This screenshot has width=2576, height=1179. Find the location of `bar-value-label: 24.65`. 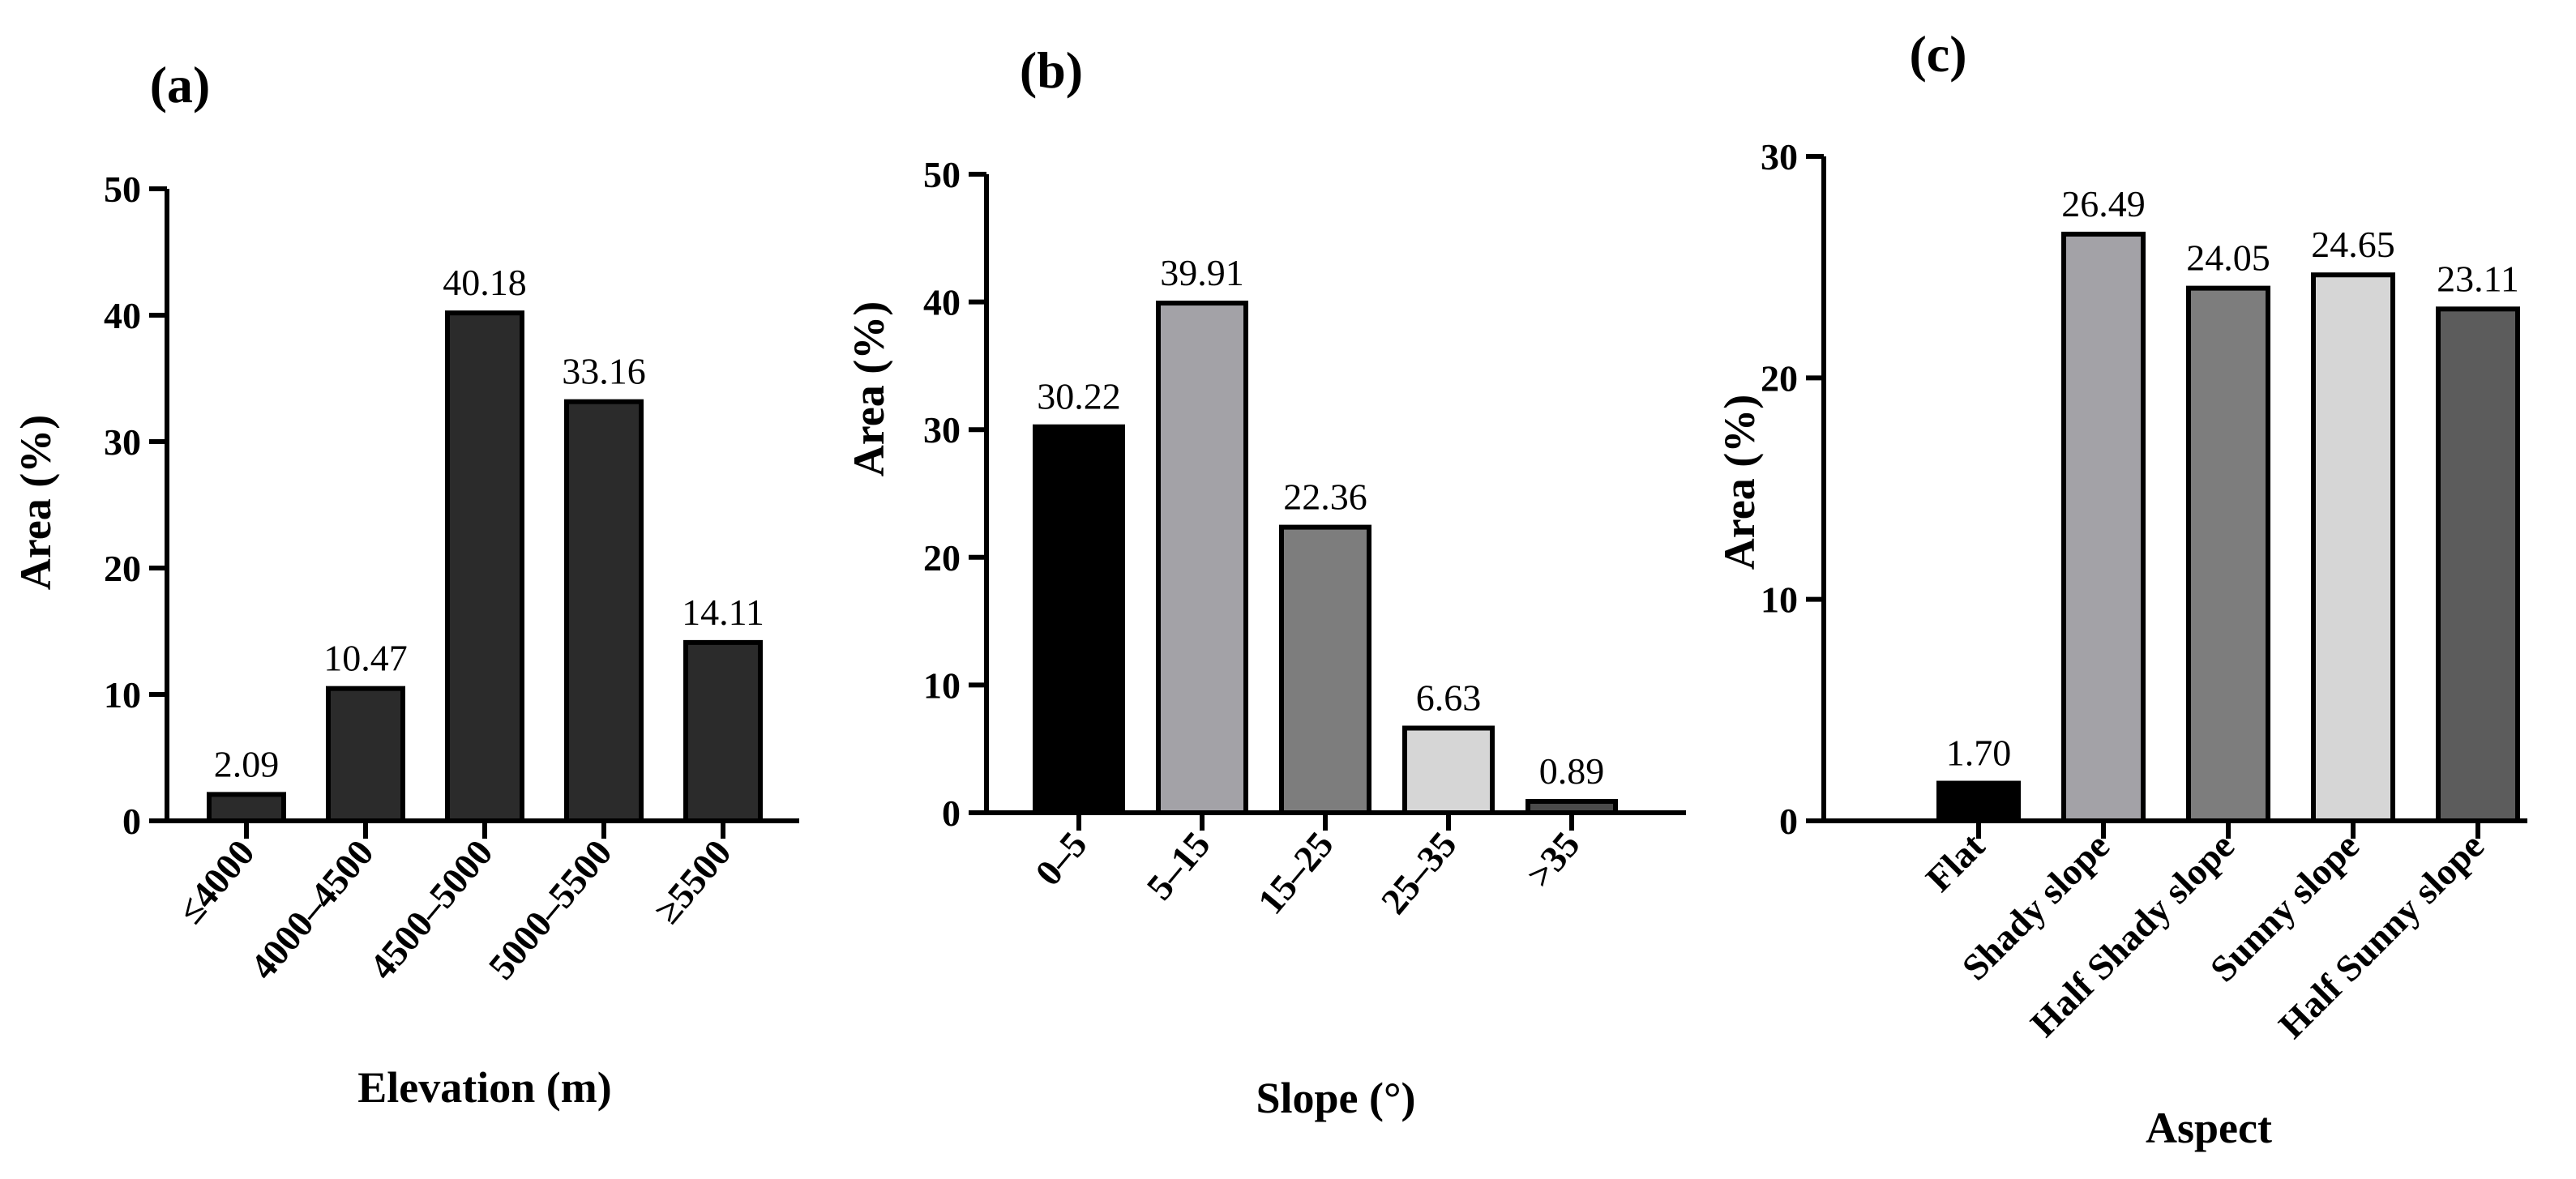

bar-value-label: 24.65 is located at coordinates (2353, 244).